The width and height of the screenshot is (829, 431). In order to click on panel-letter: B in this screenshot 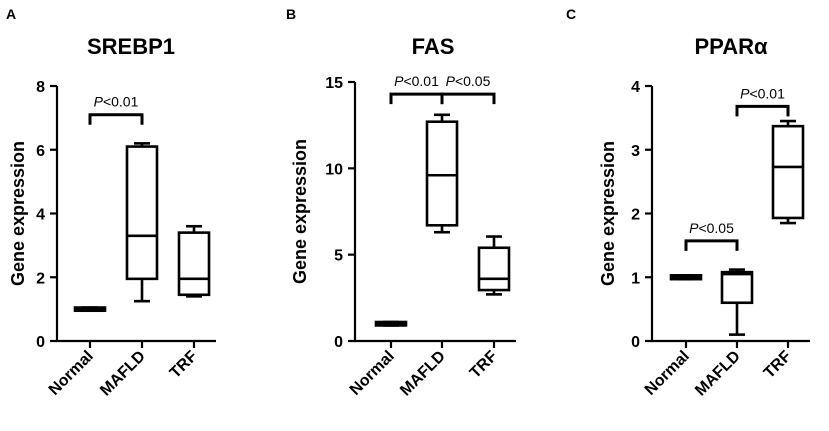, I will do `click(291, 14)`.